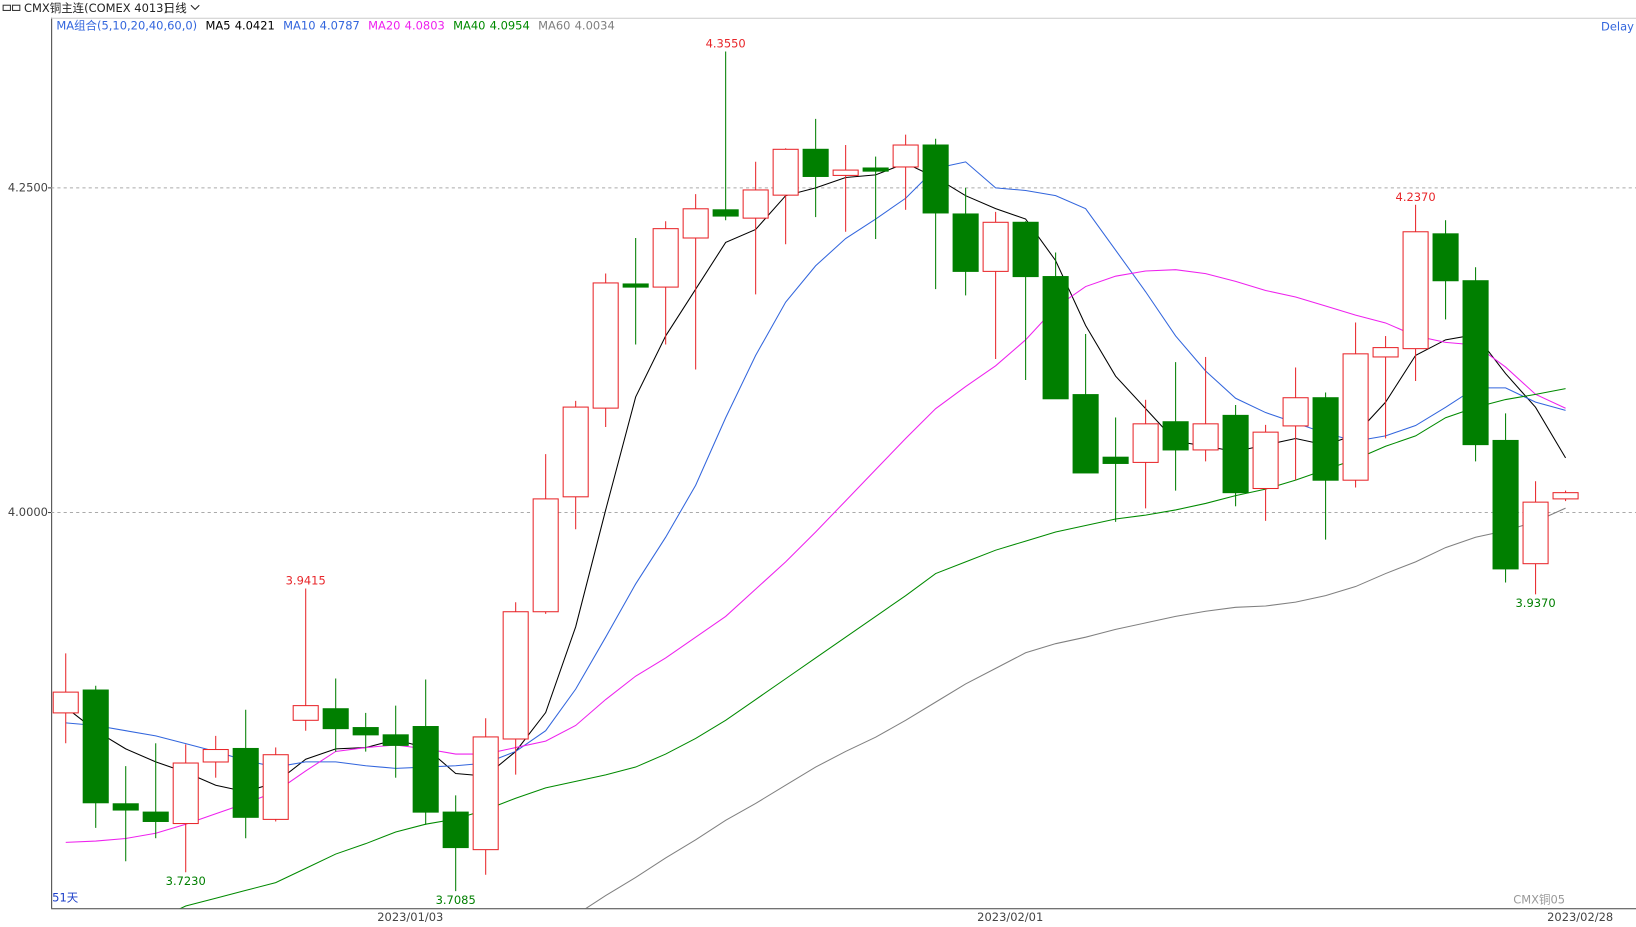  Describe the element at coordinates (1536, 603) in the screenshot. I see `low-label: 3.9370` at that location.